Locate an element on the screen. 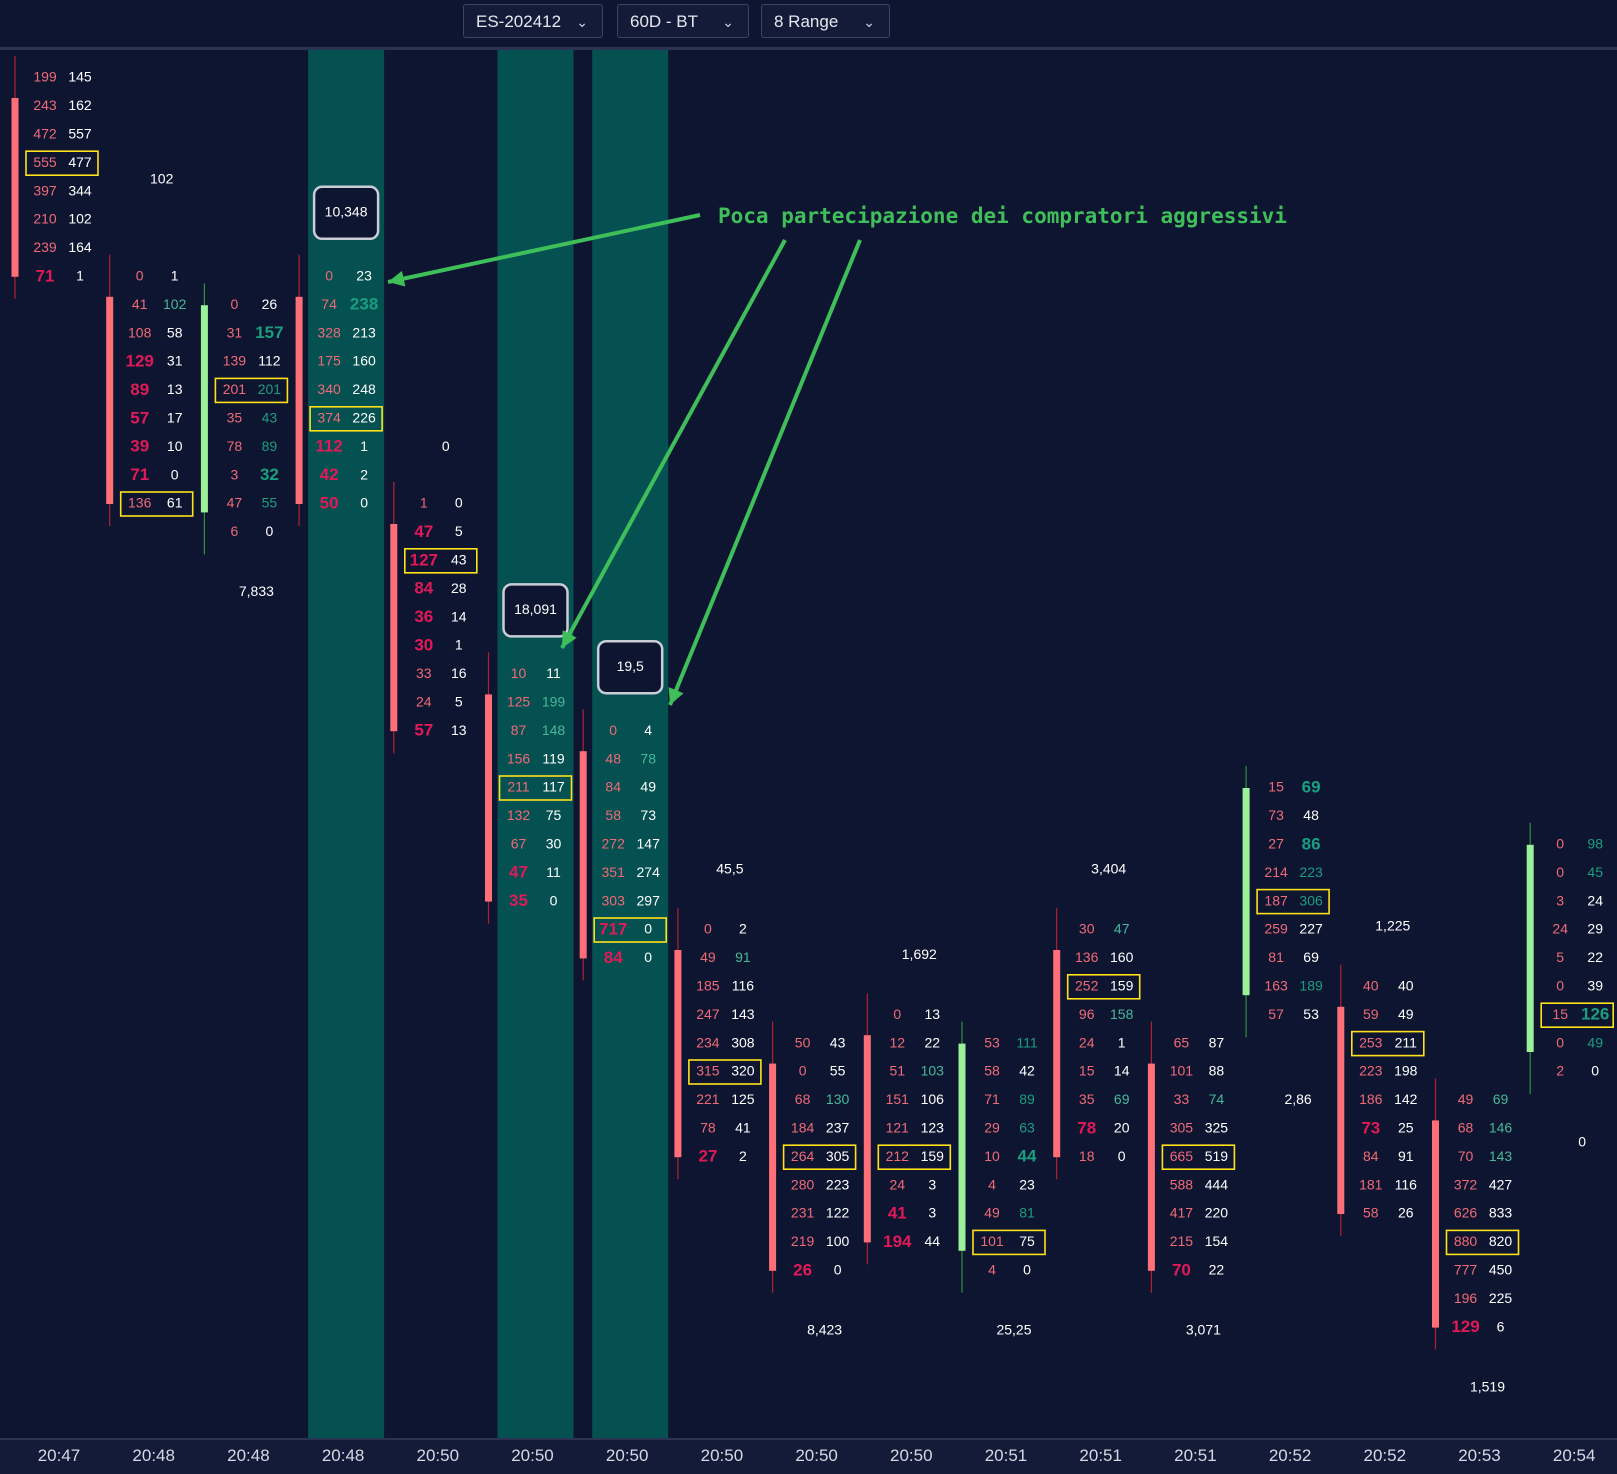  bid-volume-cell: 253 is located at coordinates (1371, 1042).